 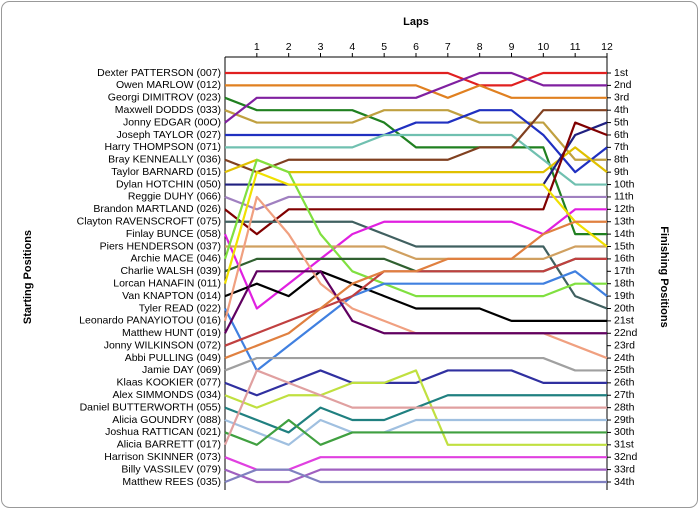 What do you see at coordinates (168, 85) in the screenshot?
I see `series-label: Owen MARLOW (012)` at bounding box center [168, 85].